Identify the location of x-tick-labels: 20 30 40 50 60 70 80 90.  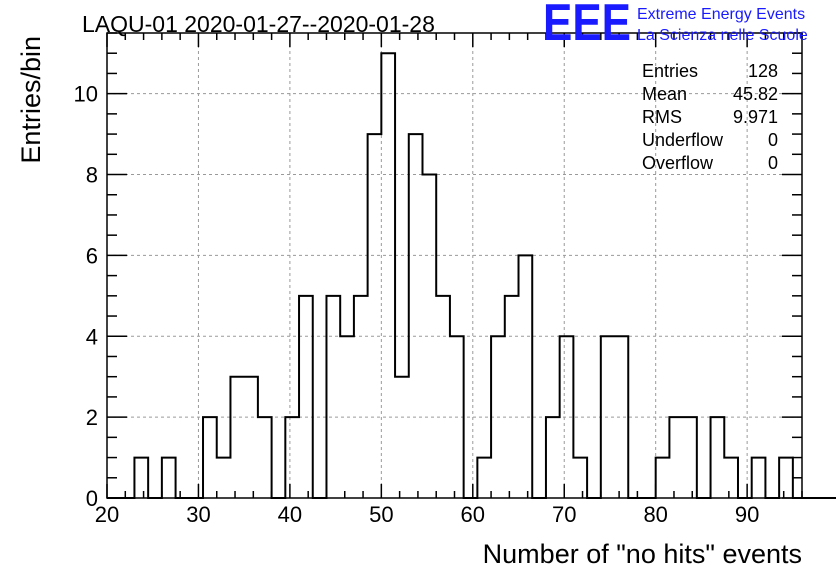
(427, 514).